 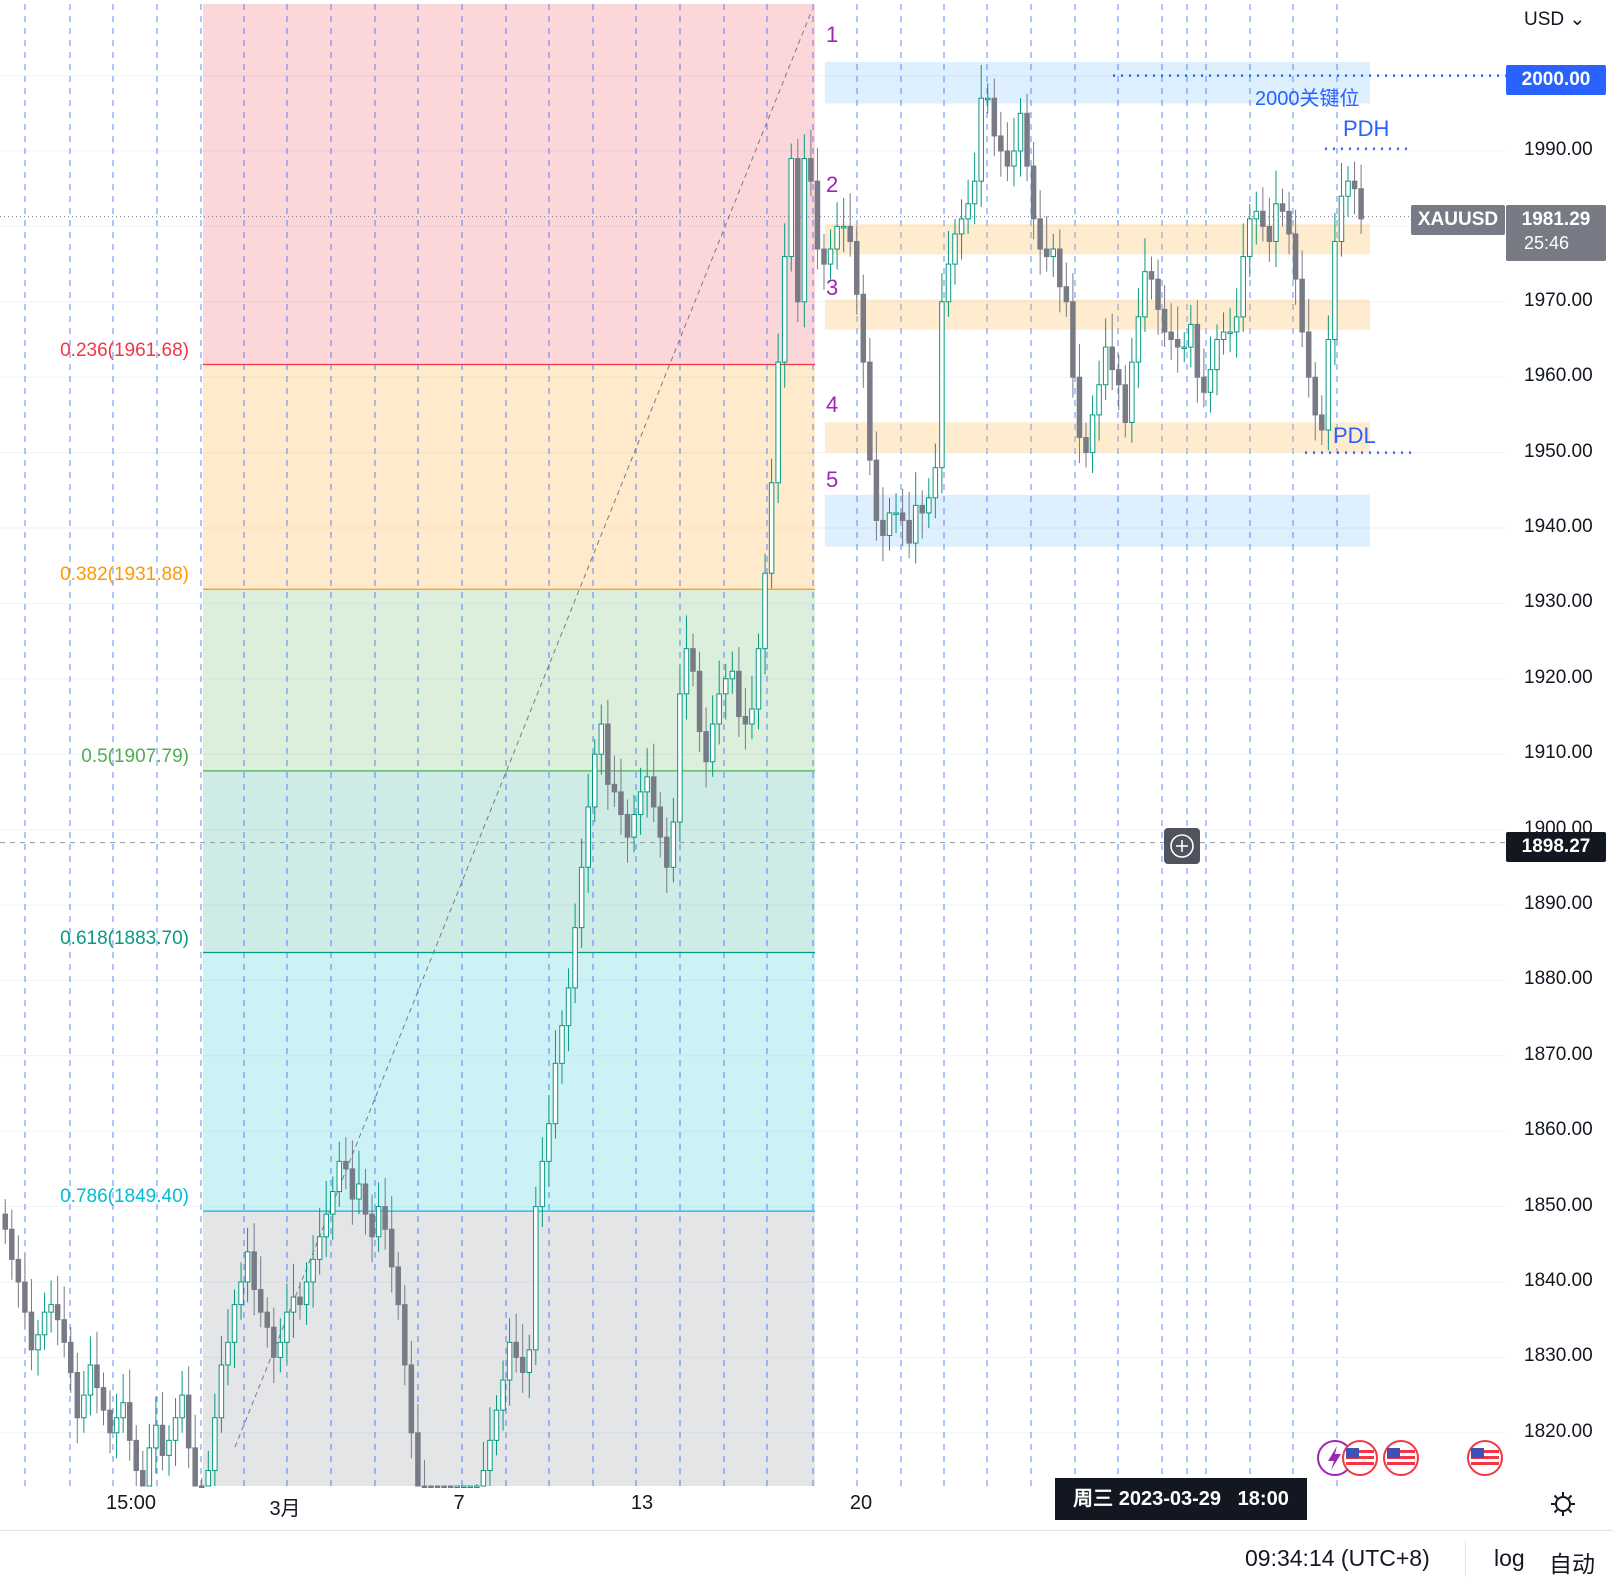 What do you see at coordinates (1572, 1564) in the screenshot?
I see `auto-toggle: 自动` at bounding box center [1572, 1564].